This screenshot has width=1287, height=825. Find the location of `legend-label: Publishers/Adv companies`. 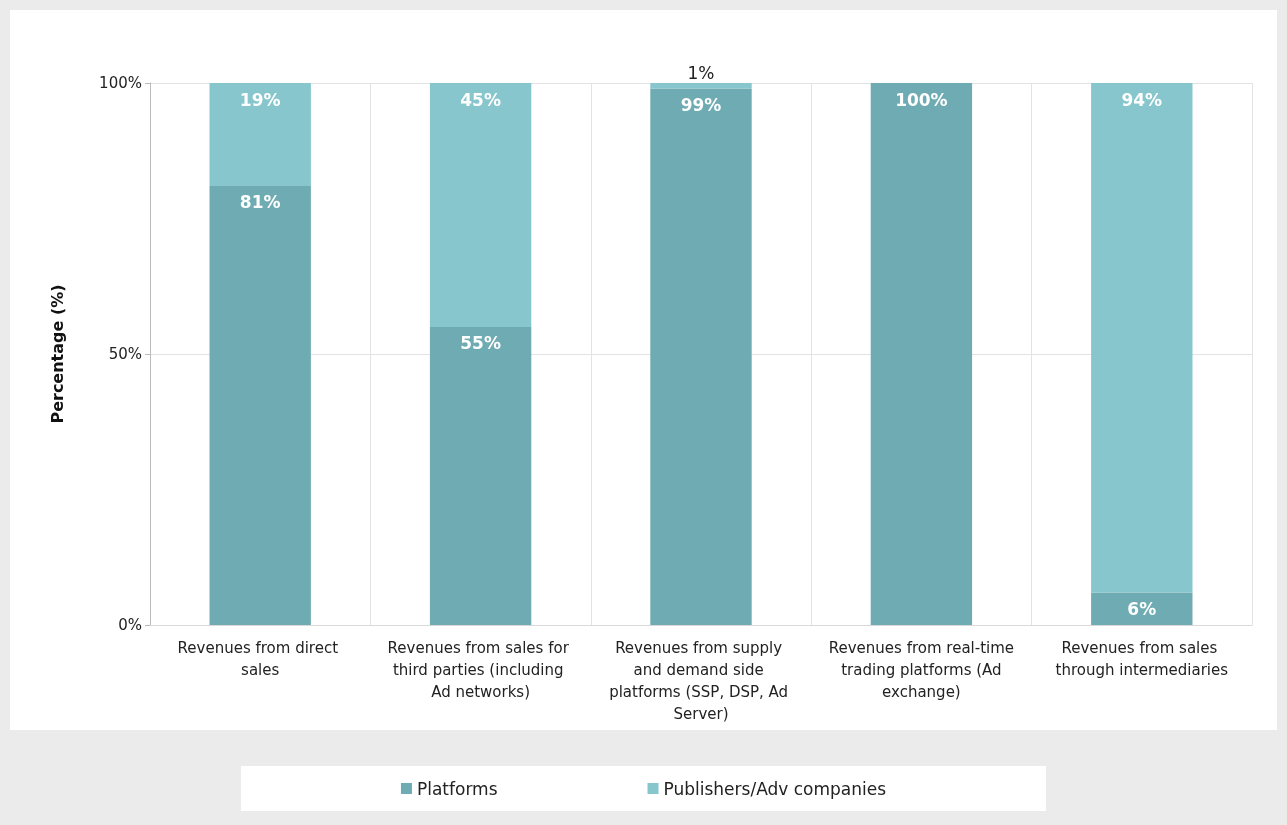

legend-label: Publishers/Adv companies is located at coordinates (775, 788).